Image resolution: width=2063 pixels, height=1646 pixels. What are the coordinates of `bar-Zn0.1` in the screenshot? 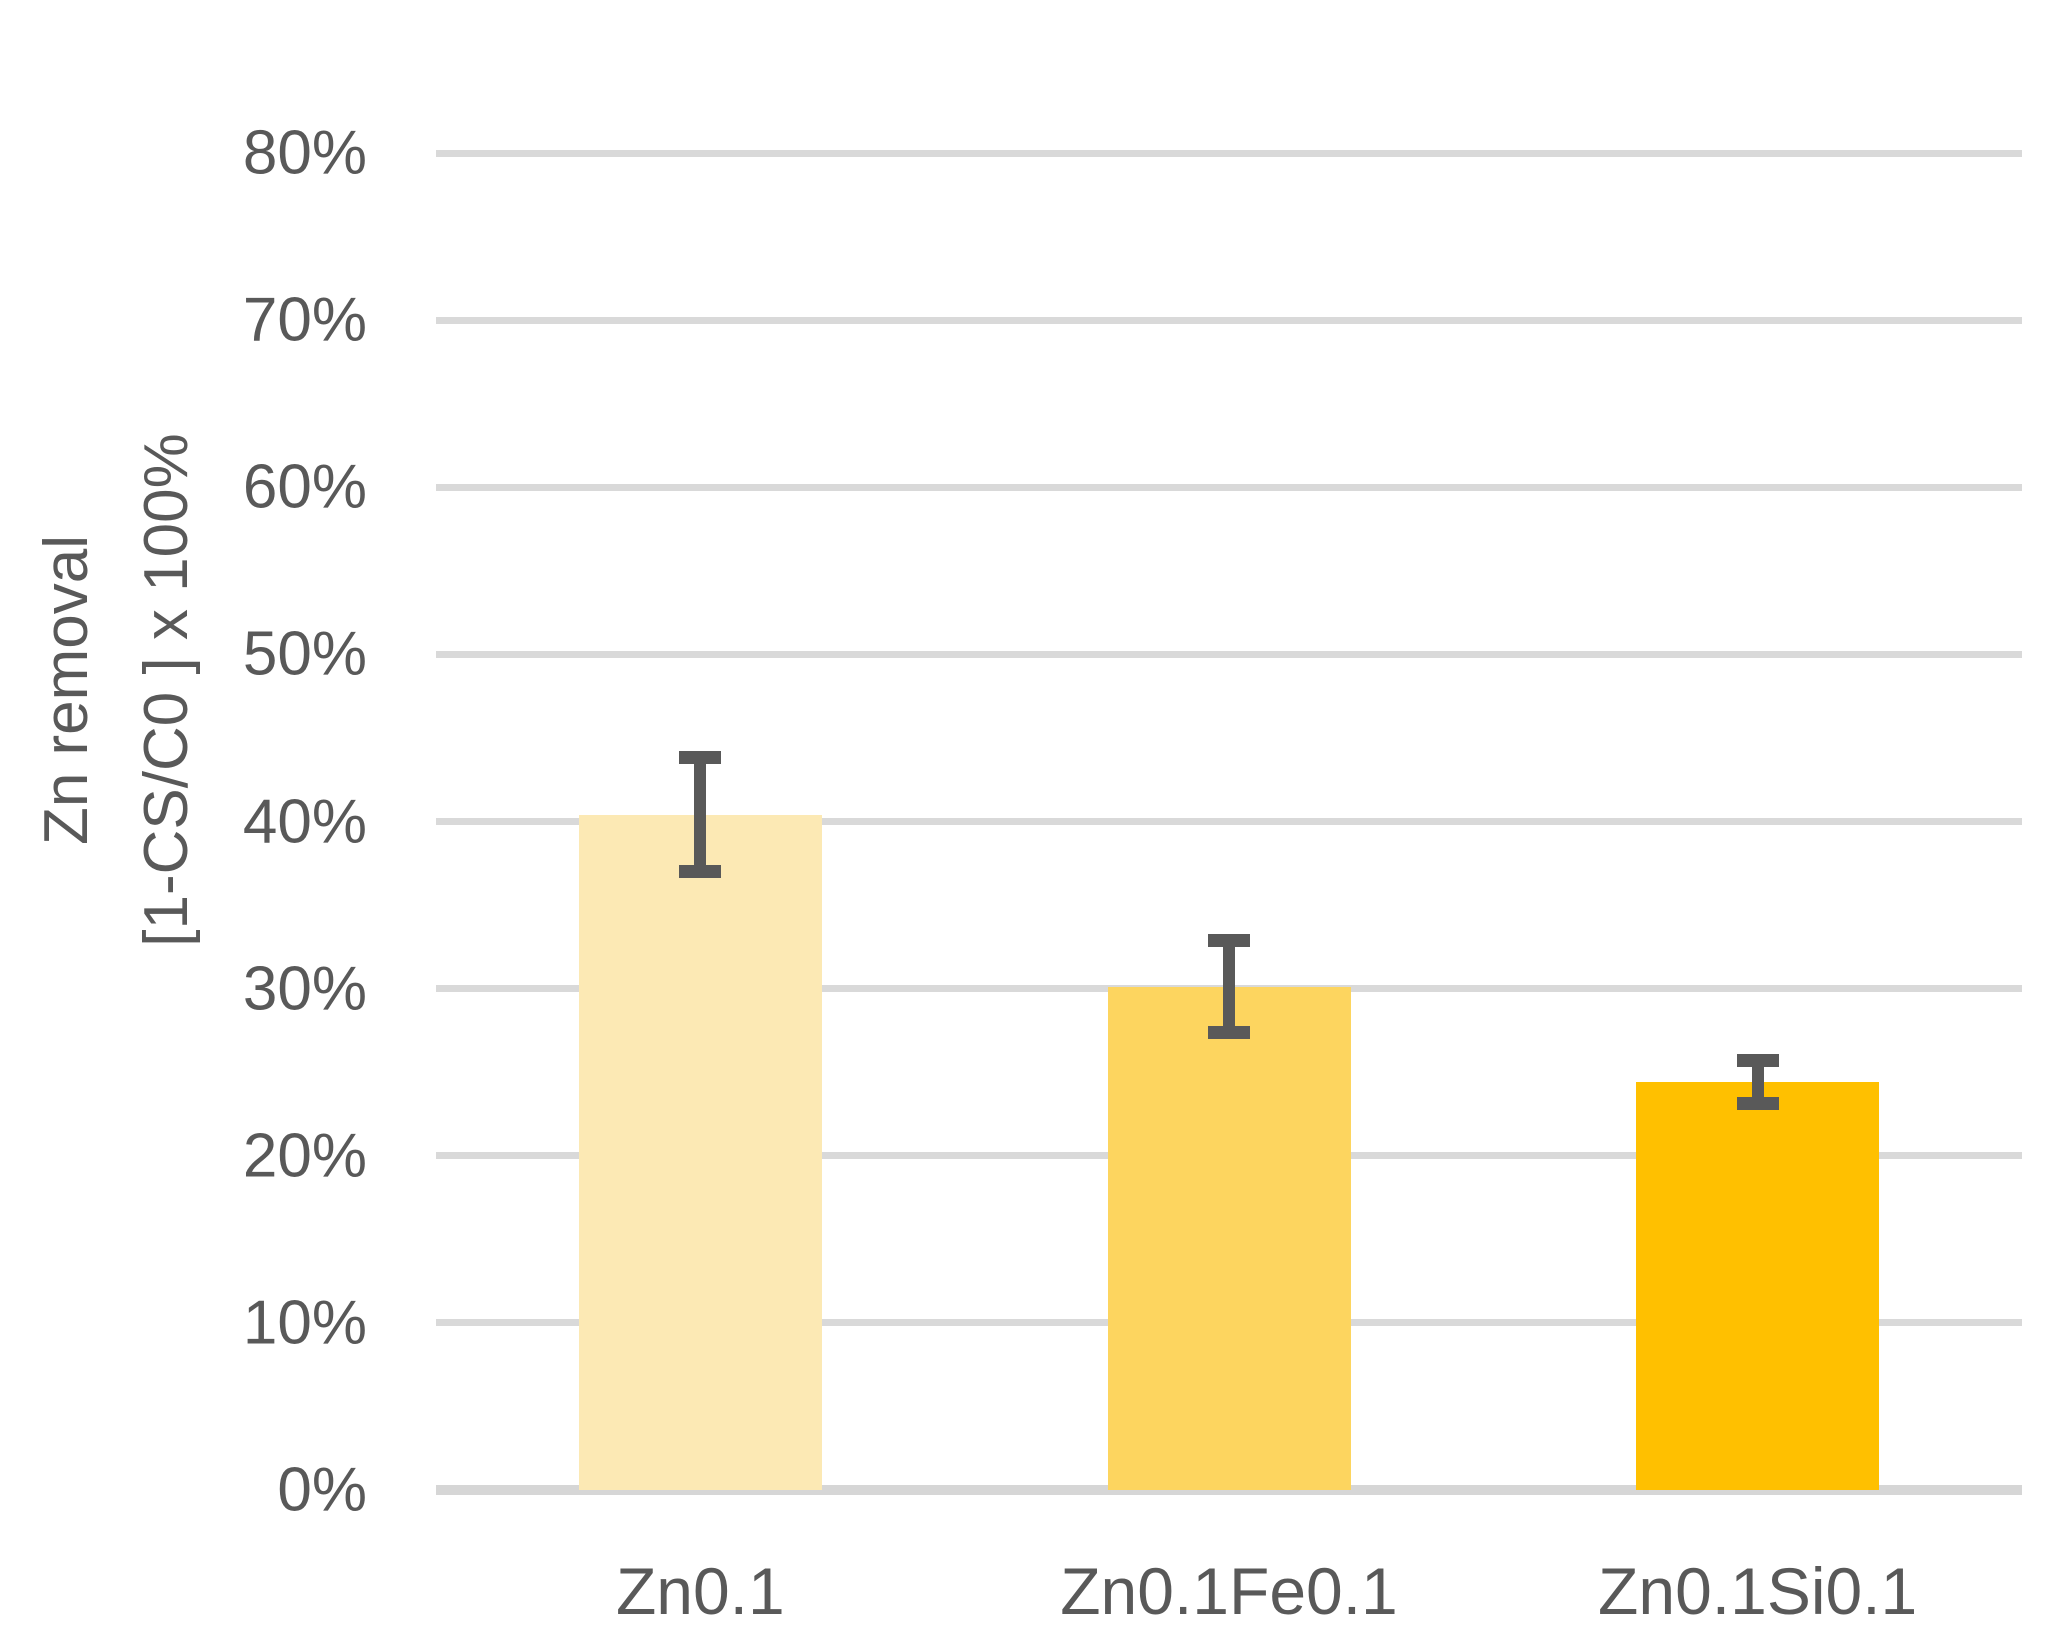 It's located at (700, 1152).